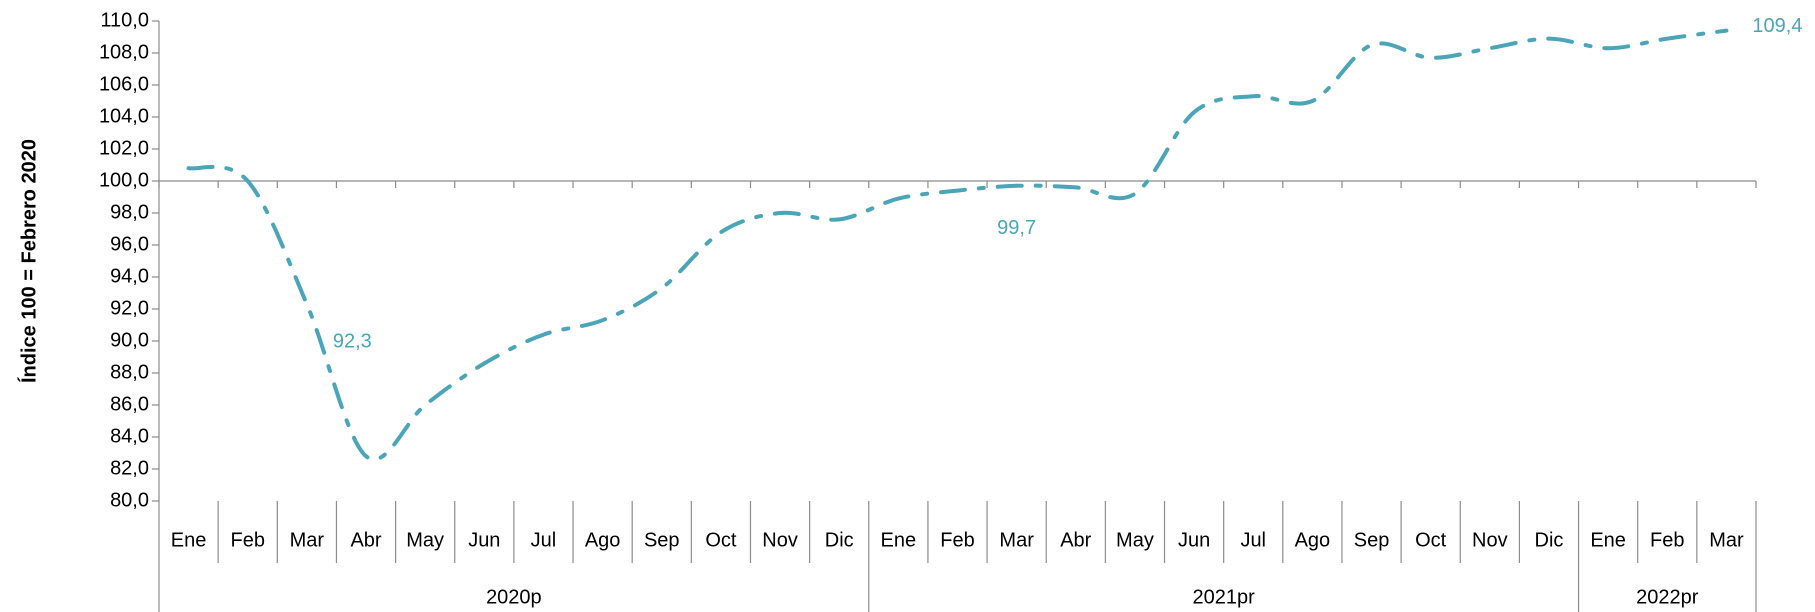 This screenshot has height=612, width=1815. Describe the element at coordinates (28, 261) in the screenshot. I see `y-axis-title: Índice 100 = Febrero 2020` at that location.